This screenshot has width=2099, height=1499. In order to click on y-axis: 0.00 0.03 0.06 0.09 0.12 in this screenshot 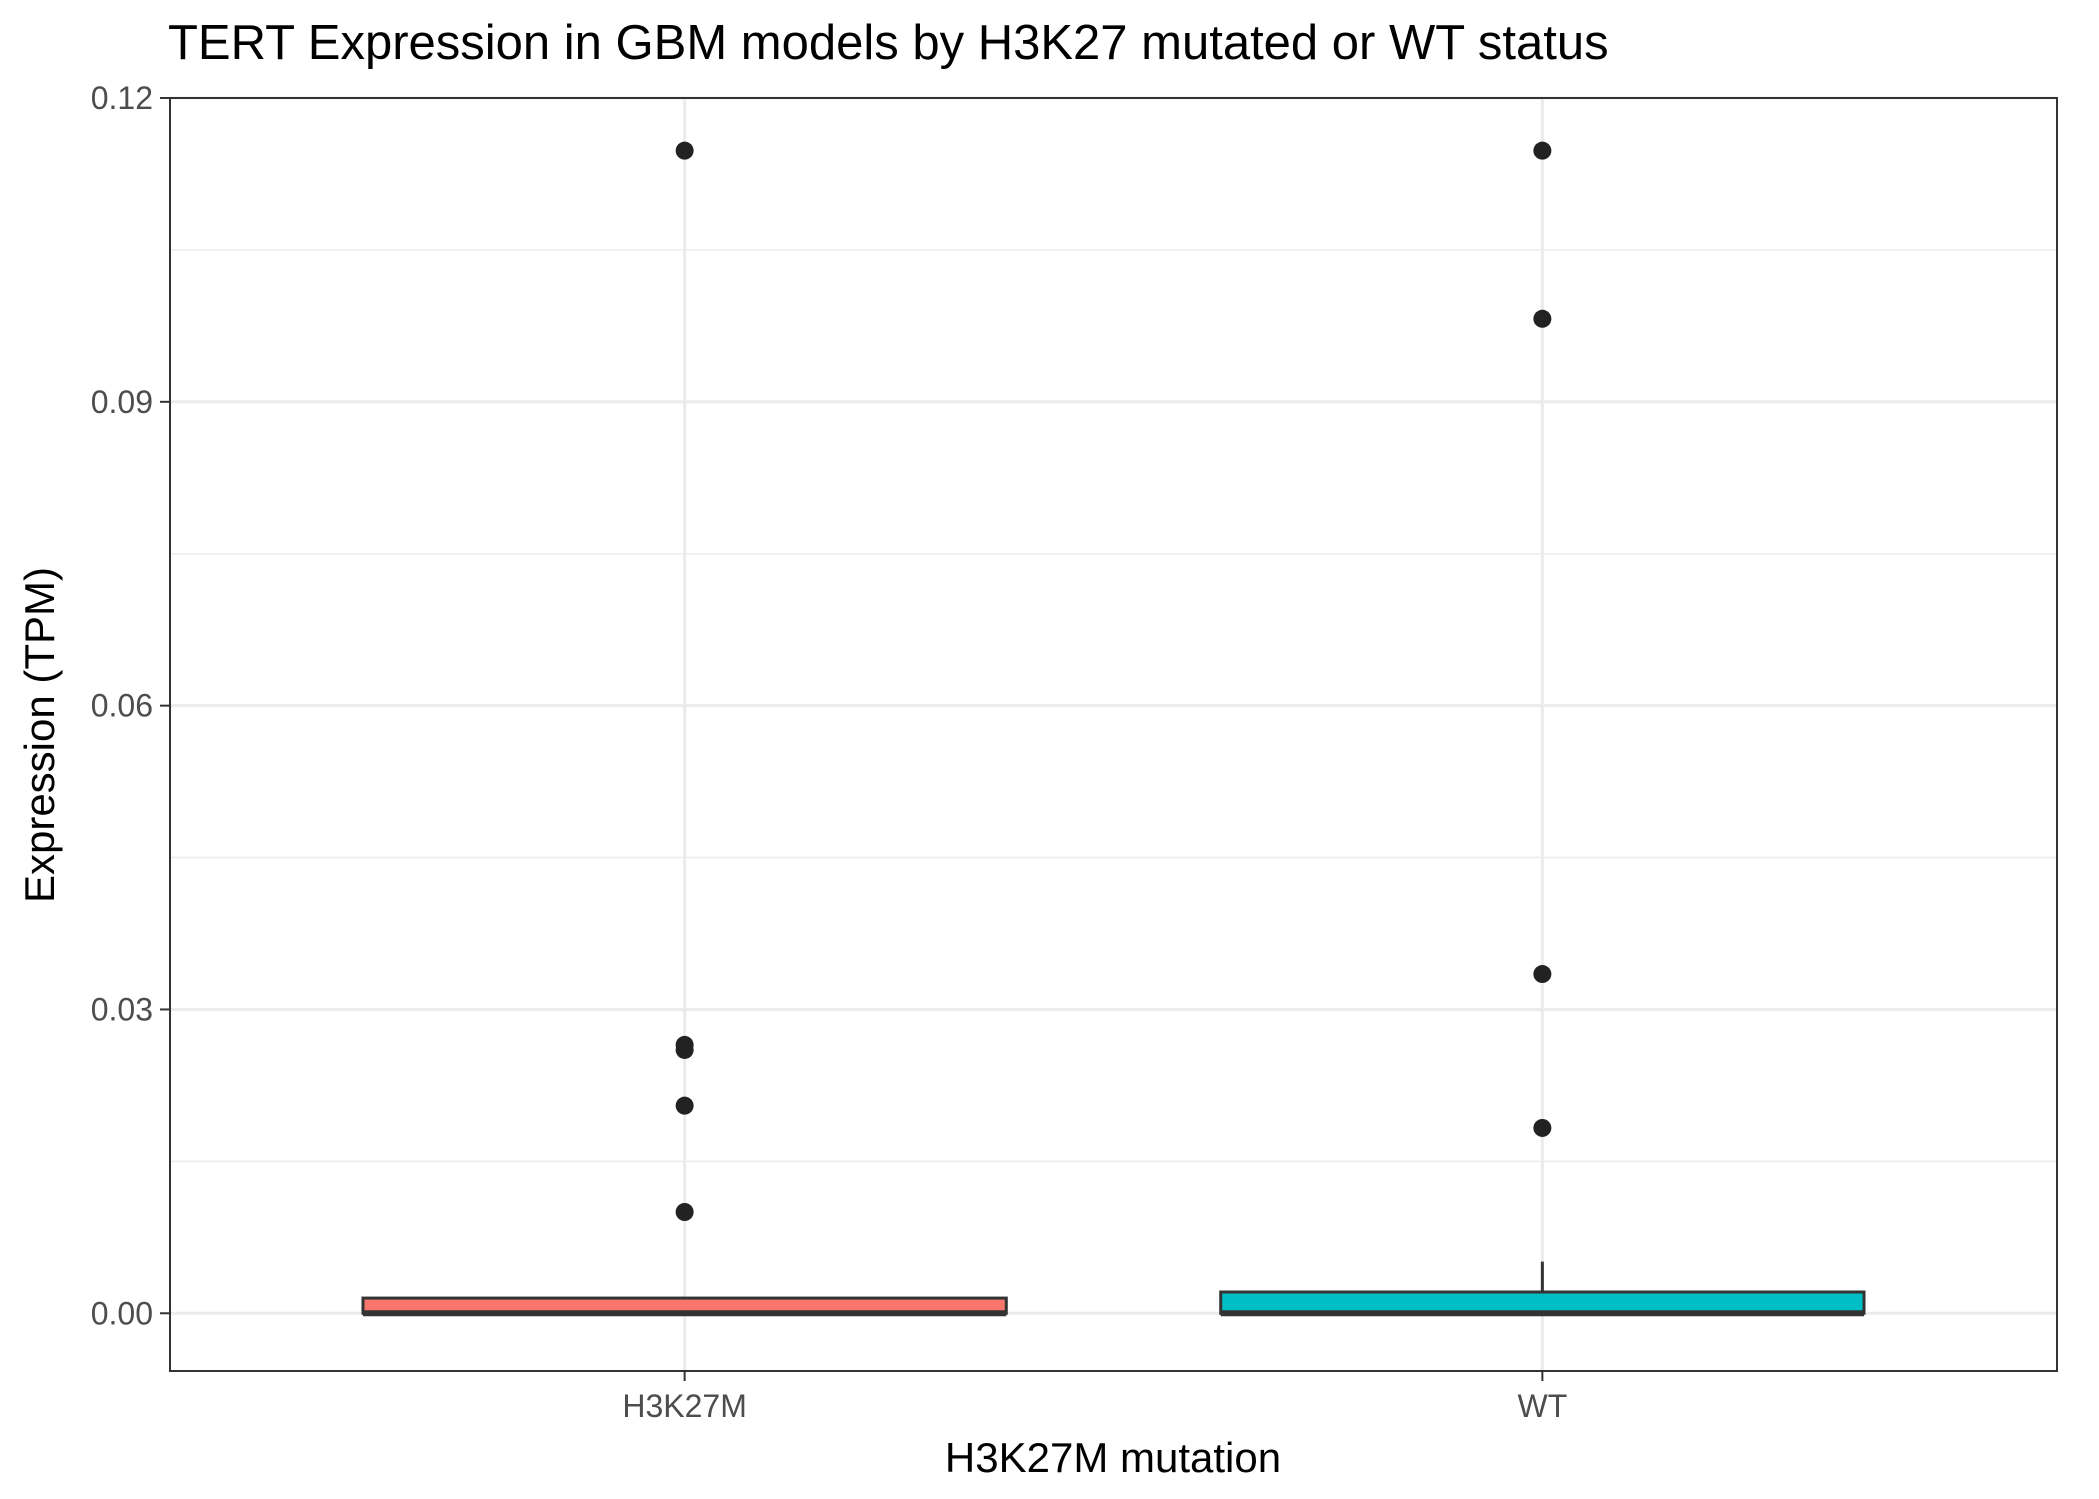, I will do `click(130, 705)`.